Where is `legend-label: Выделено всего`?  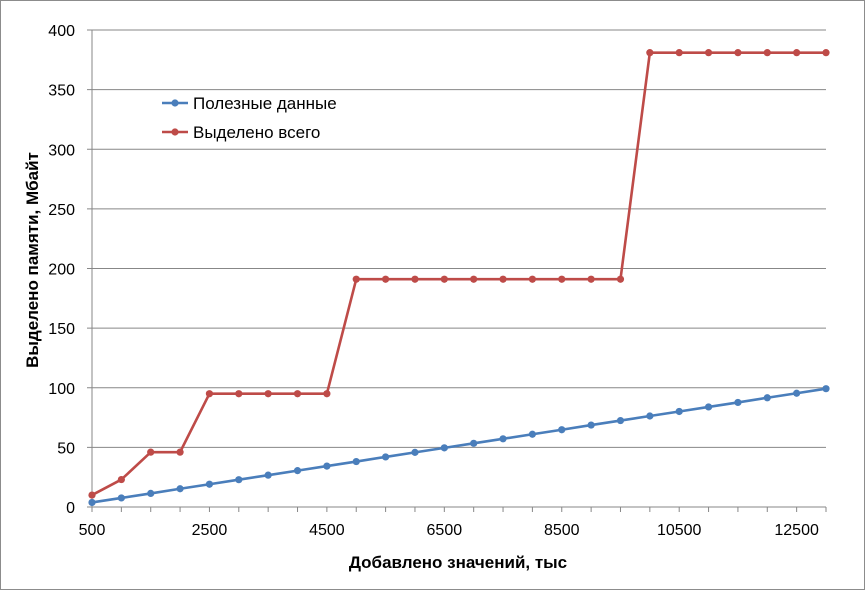
legend-label: Выделено всего is located at coordinates (256, 132).